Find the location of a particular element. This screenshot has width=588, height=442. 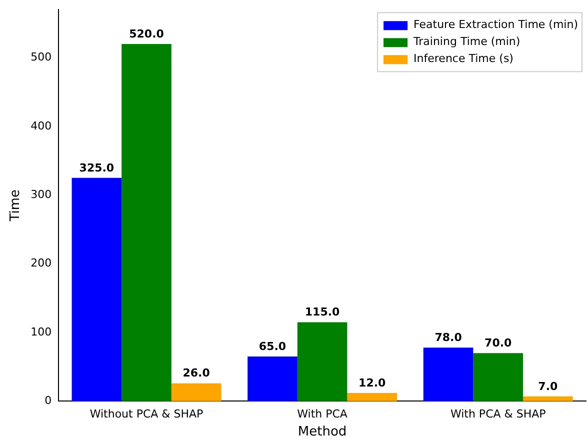

data-label: 70.0 is located at coordinates (498, 343).